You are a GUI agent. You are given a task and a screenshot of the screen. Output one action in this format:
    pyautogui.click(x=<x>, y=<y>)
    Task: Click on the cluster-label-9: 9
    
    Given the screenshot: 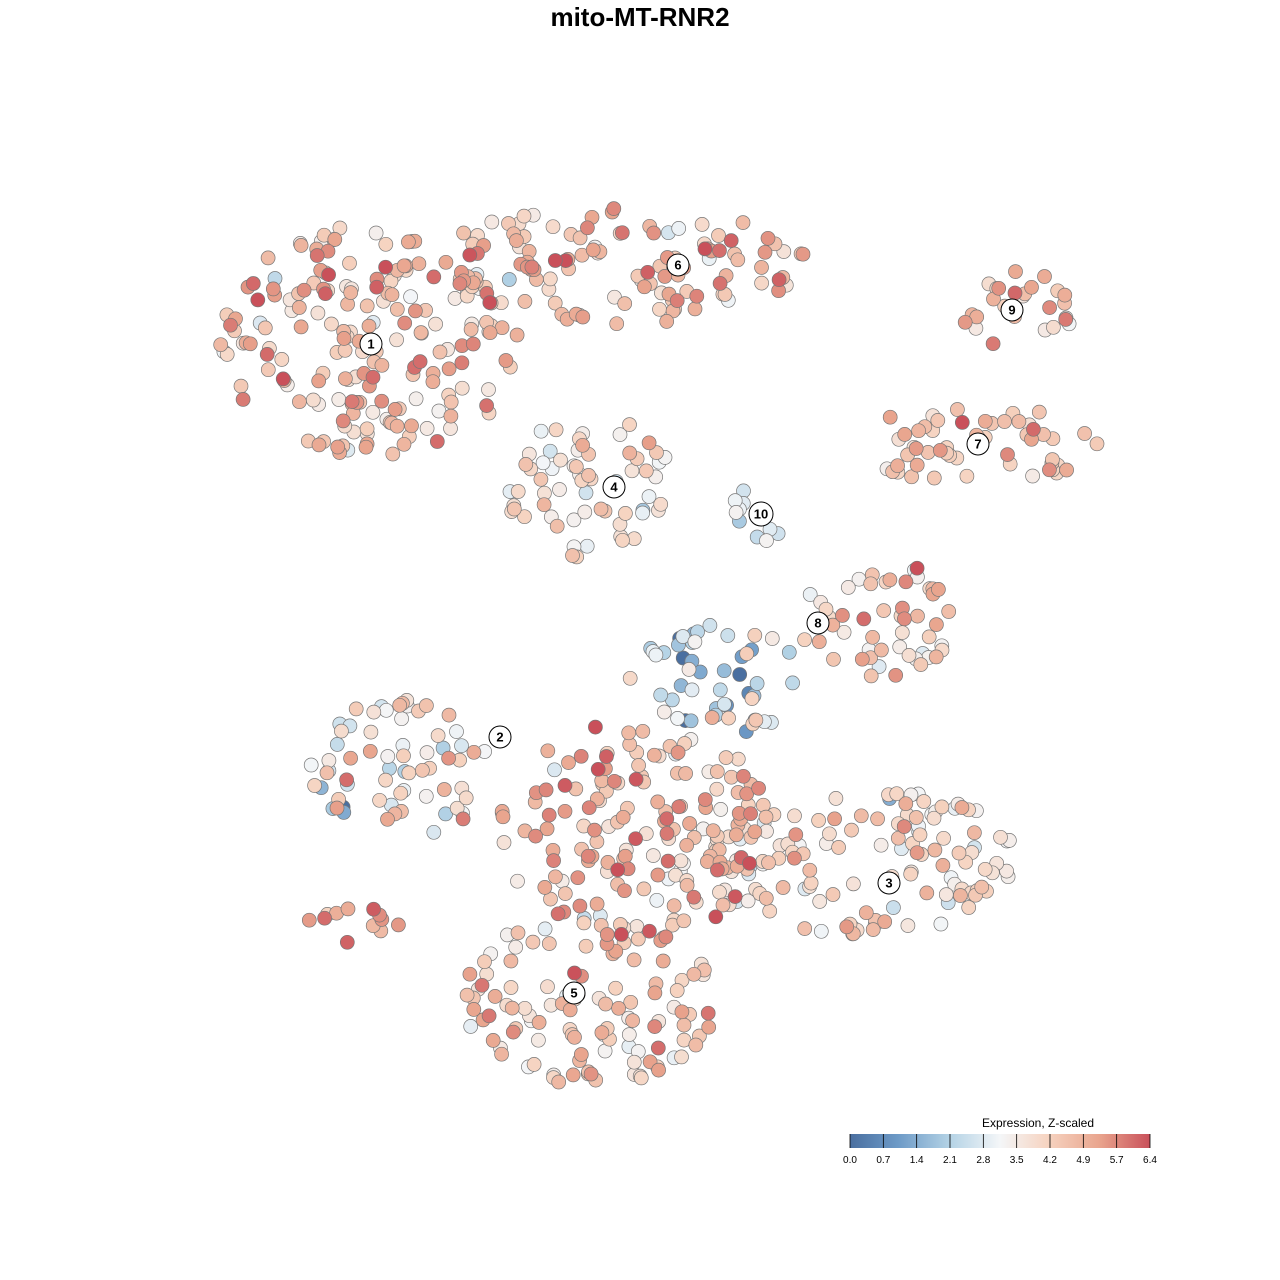 What is the action you would take?
    pyautogui.click(x=1012, y=310)
    